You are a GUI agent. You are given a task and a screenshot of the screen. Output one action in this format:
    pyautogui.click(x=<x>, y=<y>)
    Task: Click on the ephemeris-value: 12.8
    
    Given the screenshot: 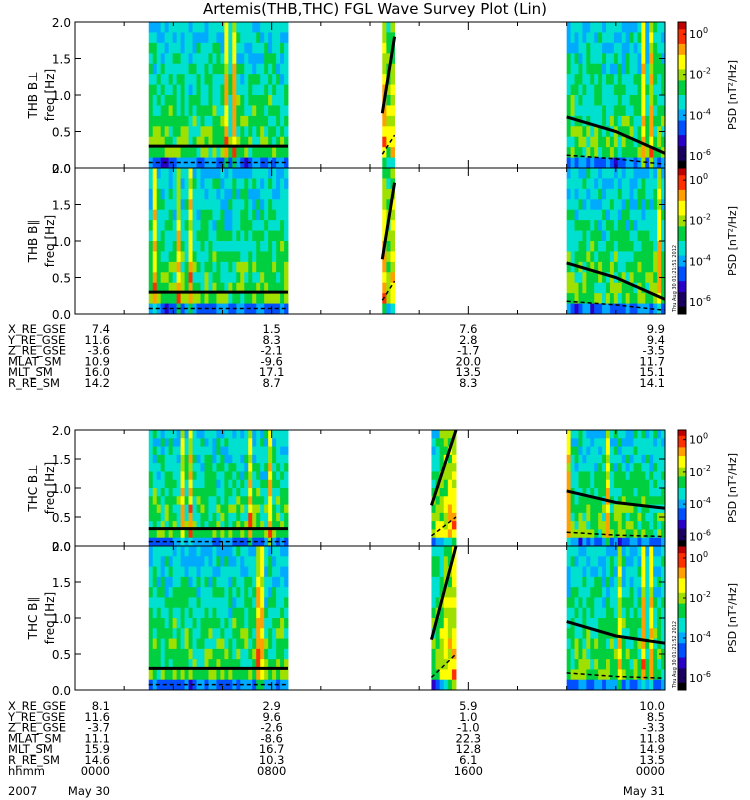 What is the action you would take?
    pyautogui.click(x=469, y=749)
    